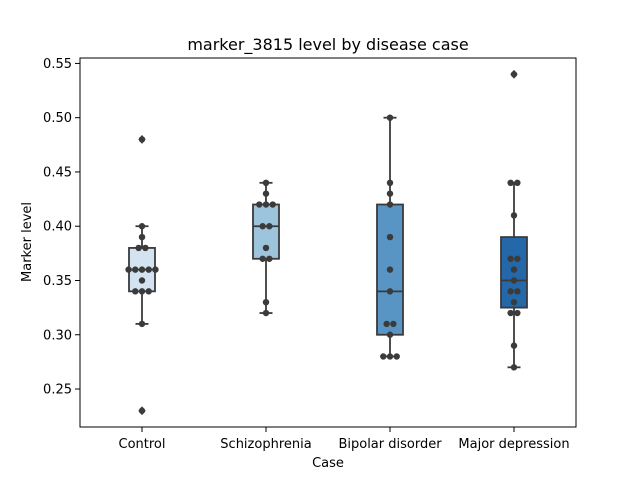 The image size is (640, 480). What do you see at coordinates (513, 444) in the screenshot?
I see `x-tick-label: Major depression` at bounding box center [513, 444].